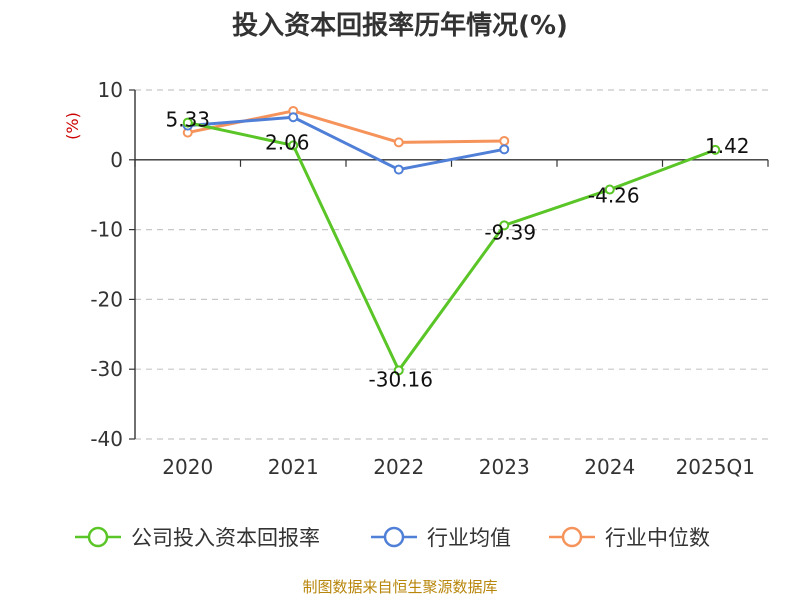  I want to click on data-label: 2.06, so click(287, 142).